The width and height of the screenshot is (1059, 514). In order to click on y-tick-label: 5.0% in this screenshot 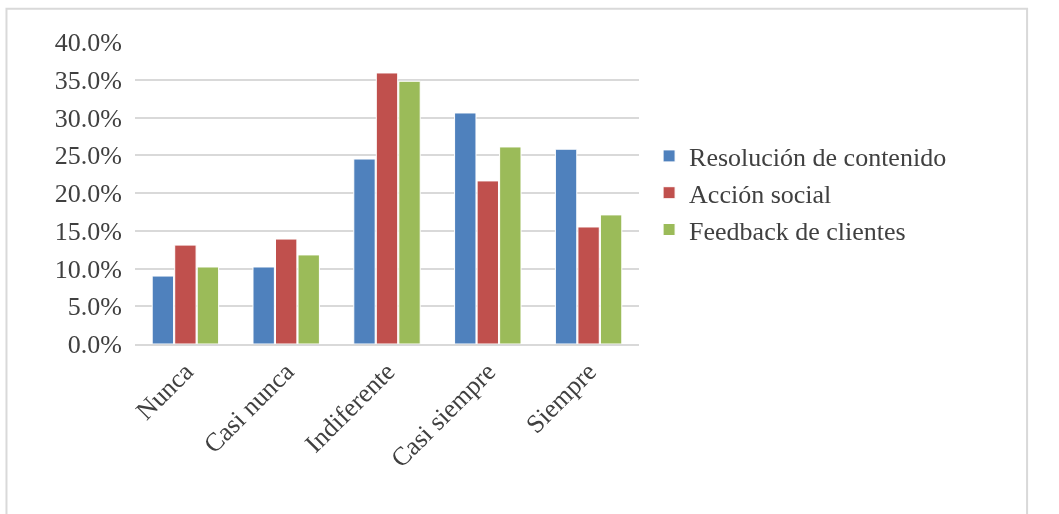, I will do `click(94, 307)`.